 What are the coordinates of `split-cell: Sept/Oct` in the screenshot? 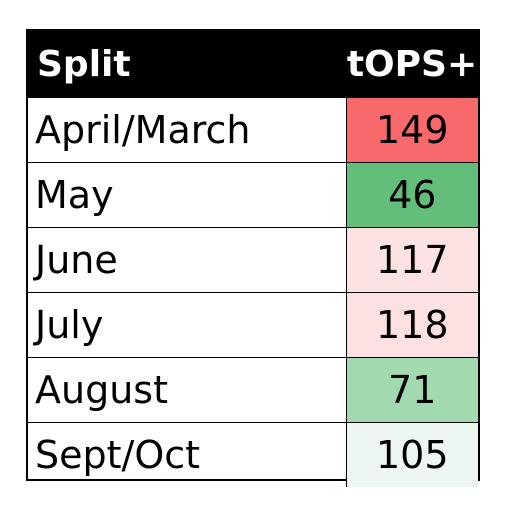 It's located at (187, 454).